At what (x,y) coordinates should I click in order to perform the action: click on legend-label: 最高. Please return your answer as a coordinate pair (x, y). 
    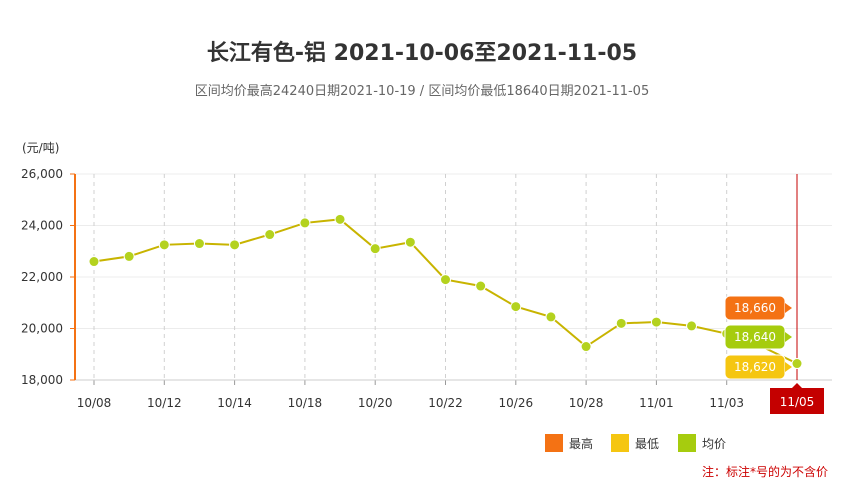
    Looking at the image, I should click on (581, 443).